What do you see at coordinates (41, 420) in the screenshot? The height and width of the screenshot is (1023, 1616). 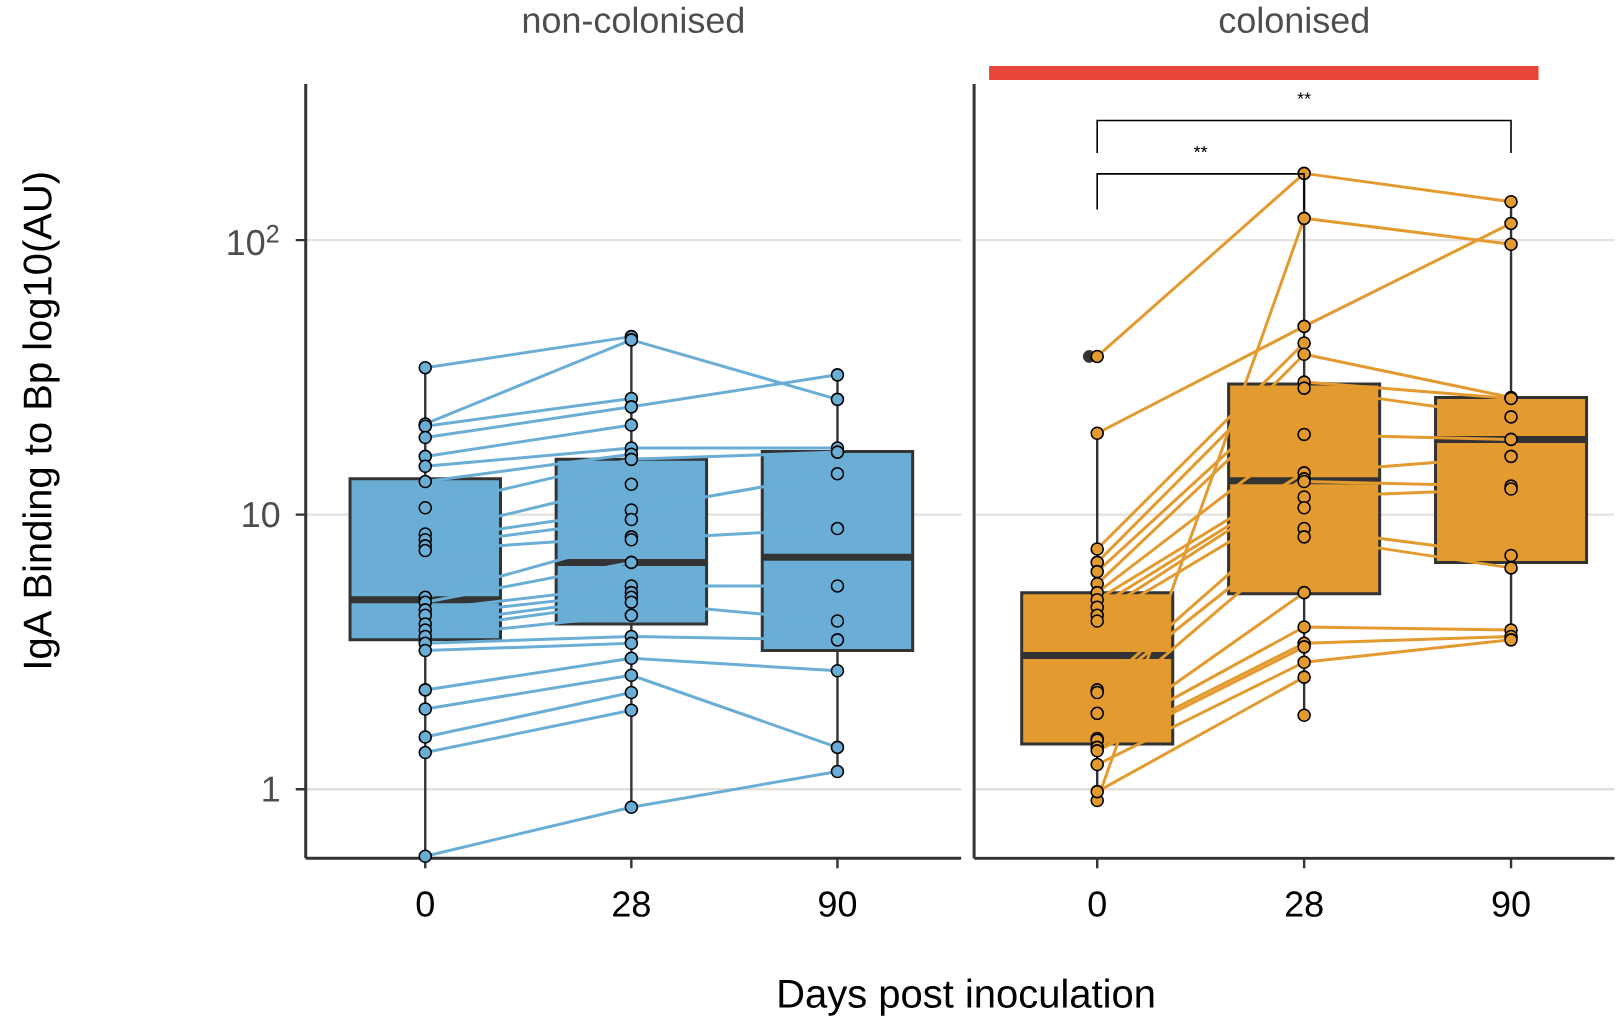 I see `y-axis-title: IgA Binding to Bp log10(AU)` at bounding box center [41, 420].